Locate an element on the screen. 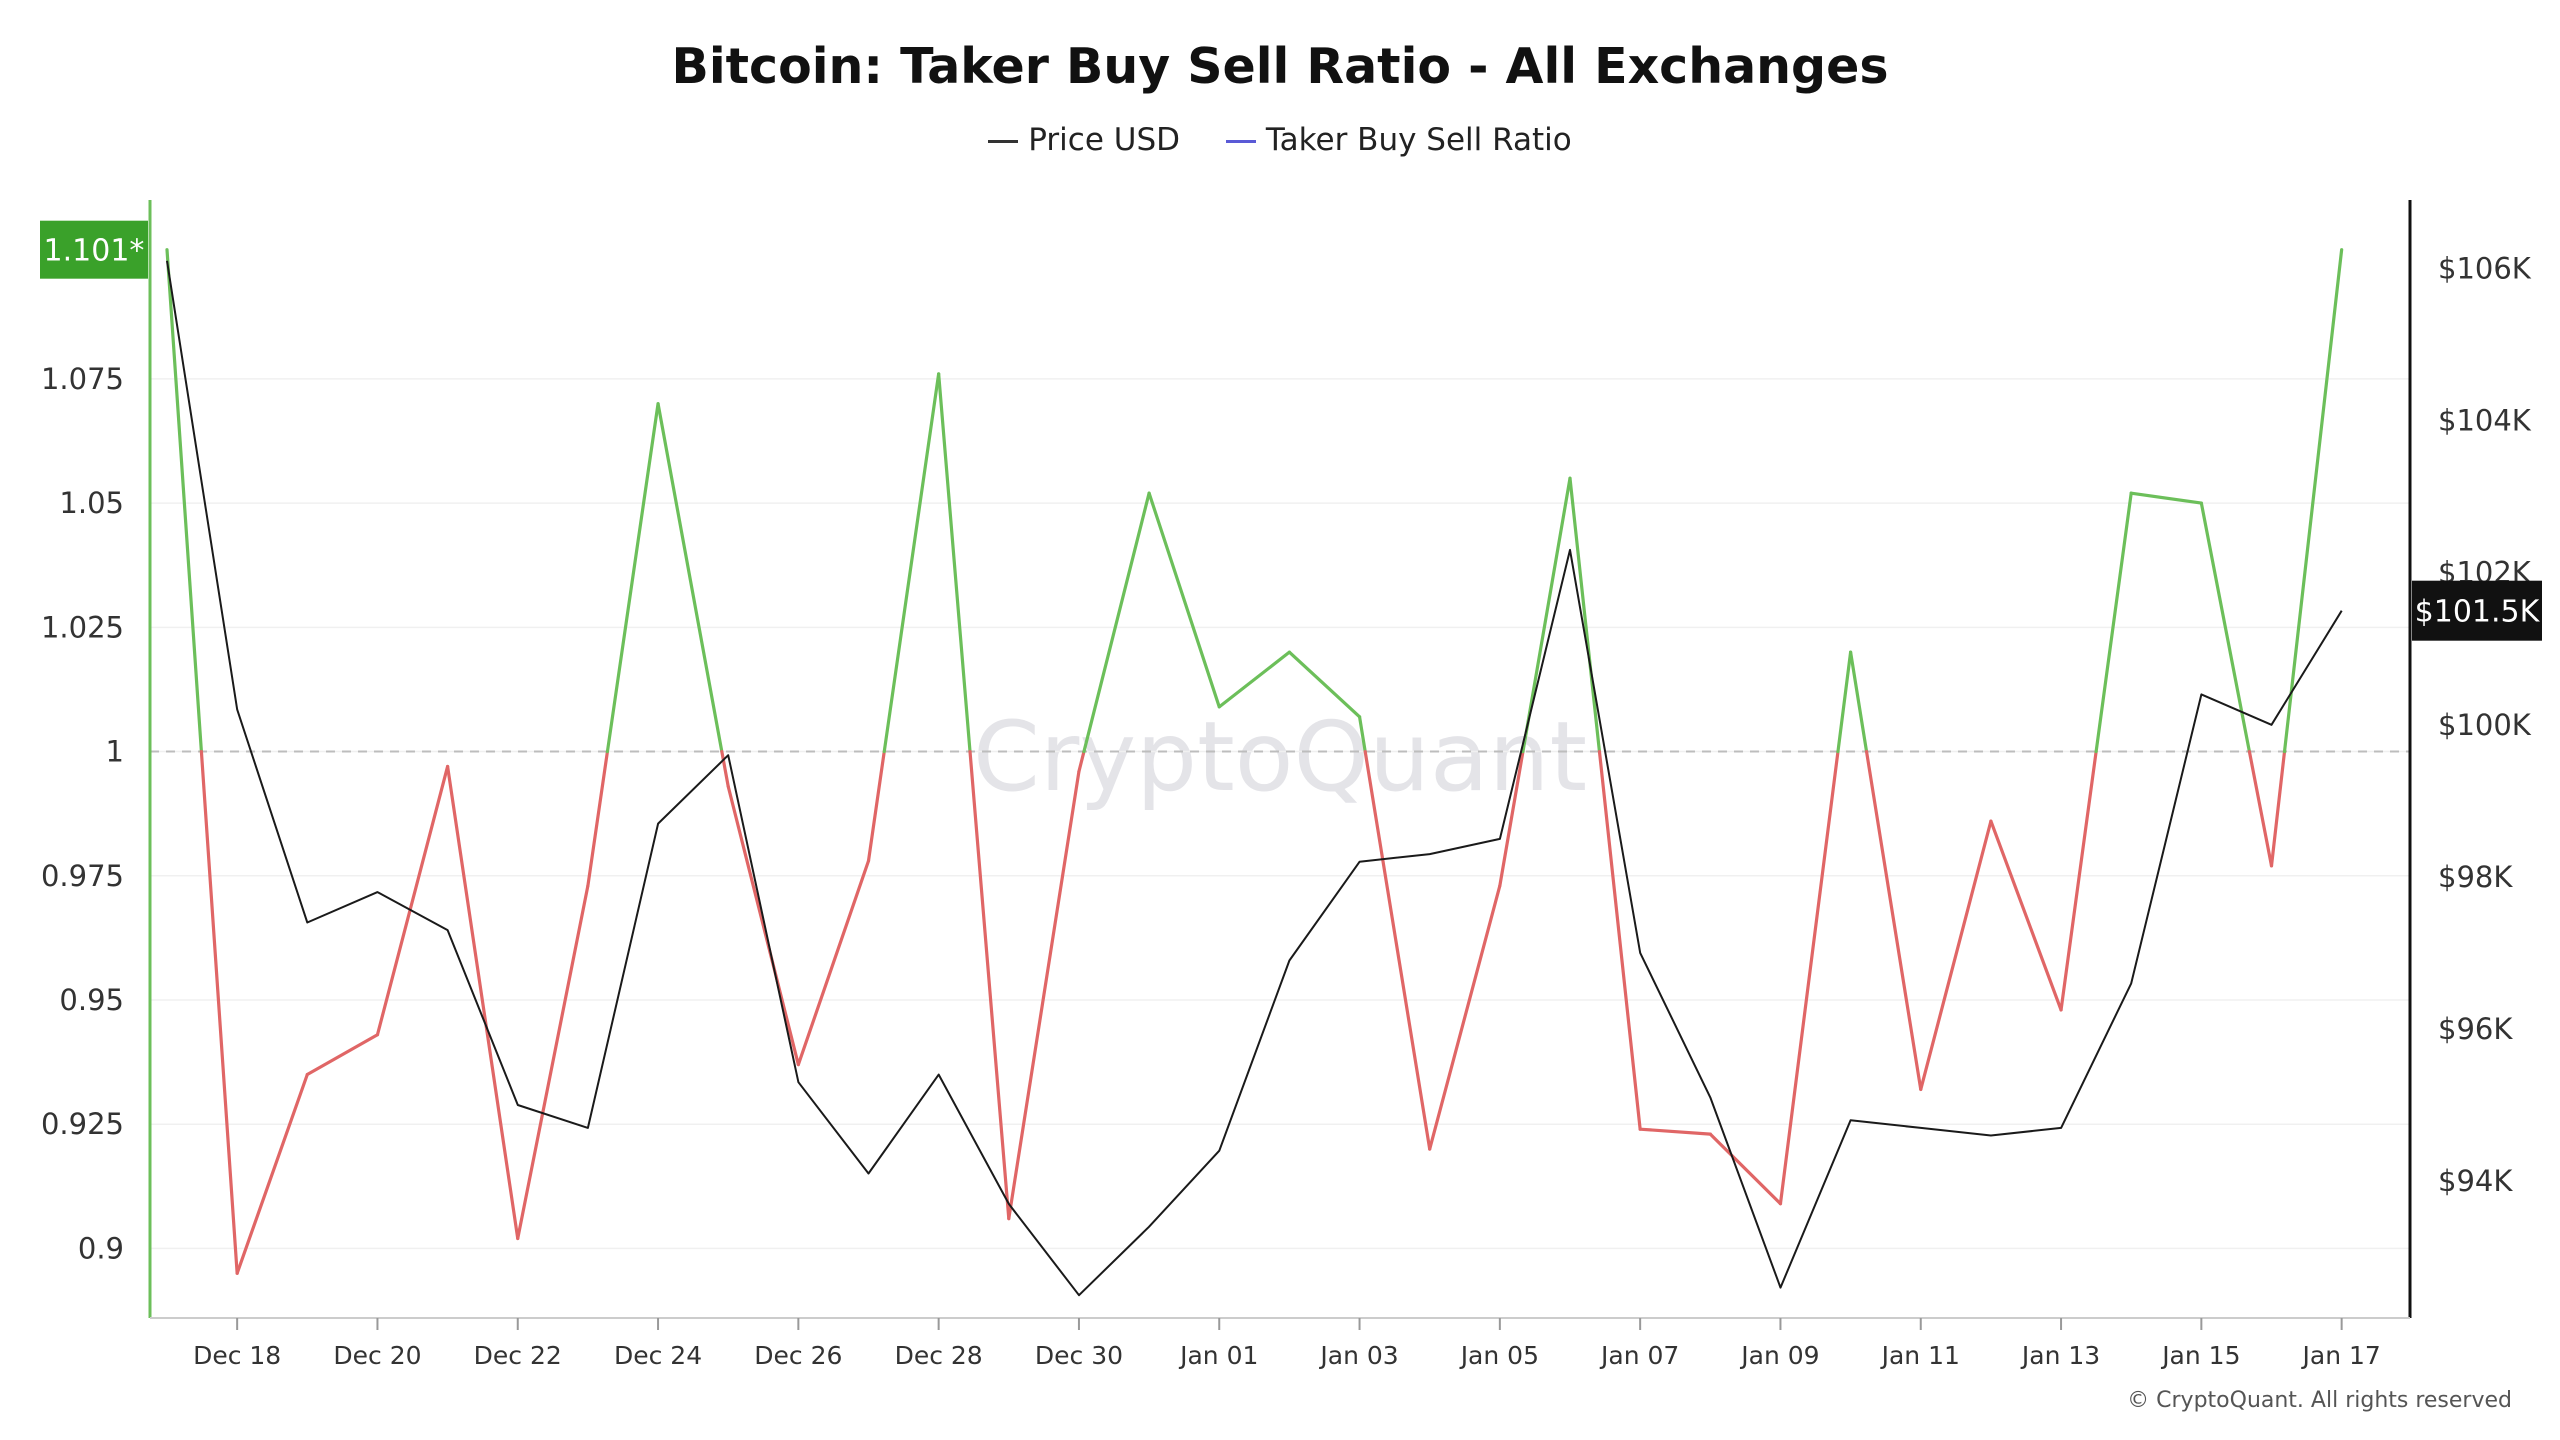  legend-label-ratio: Taker Buy Sell Ratio is located at coordinates (1418, 140).